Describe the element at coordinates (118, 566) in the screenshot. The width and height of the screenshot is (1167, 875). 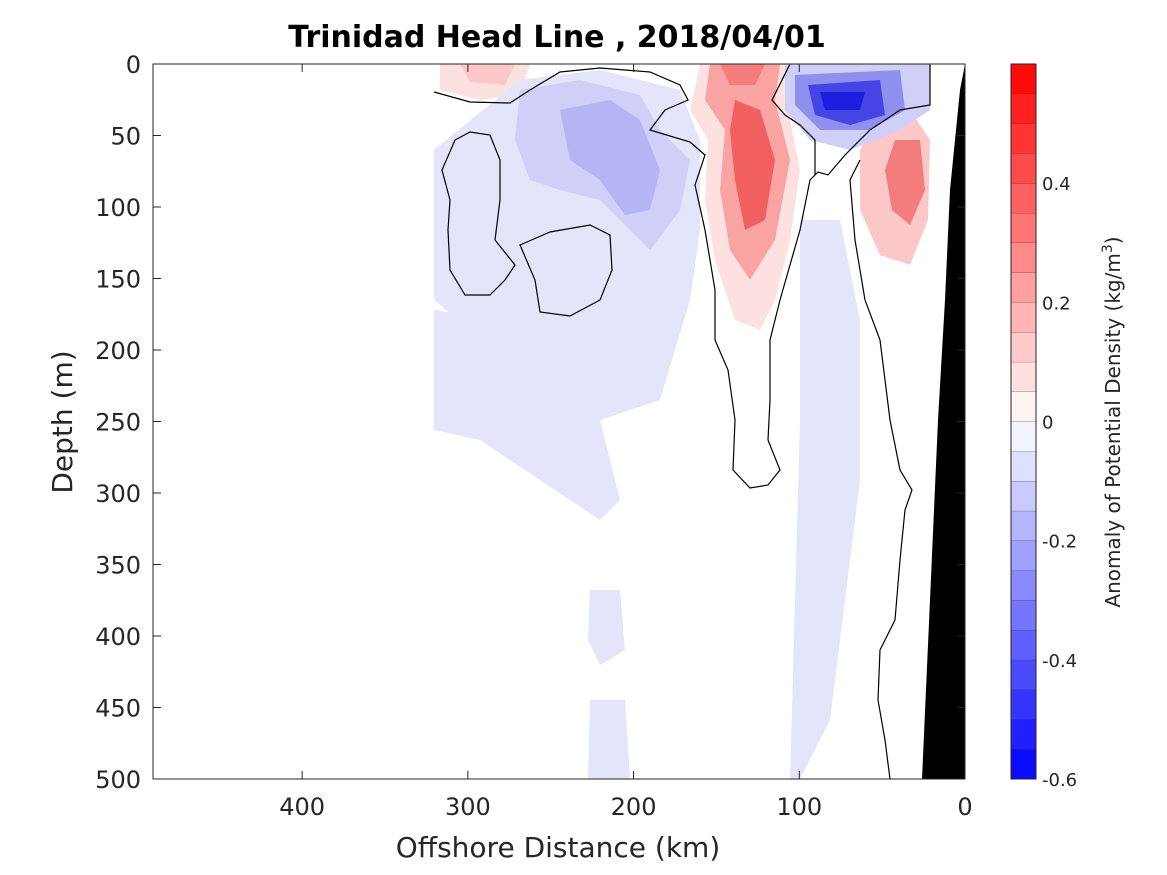
I see `y-tick-label: 350` at that location.